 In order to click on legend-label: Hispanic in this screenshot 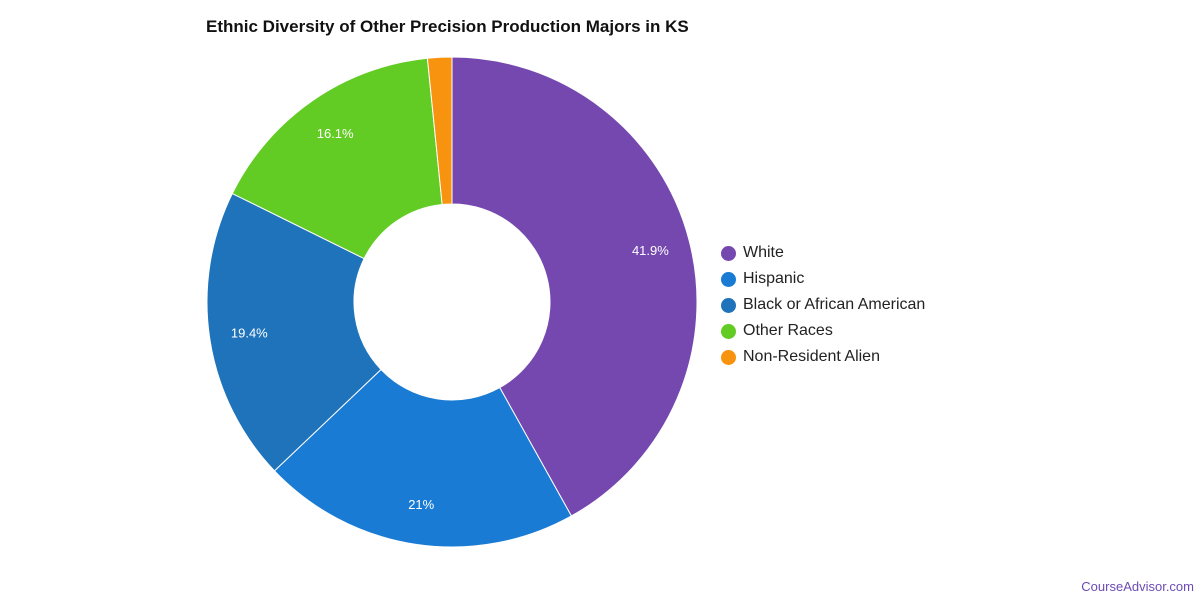, I will do `click(774, 278)`.